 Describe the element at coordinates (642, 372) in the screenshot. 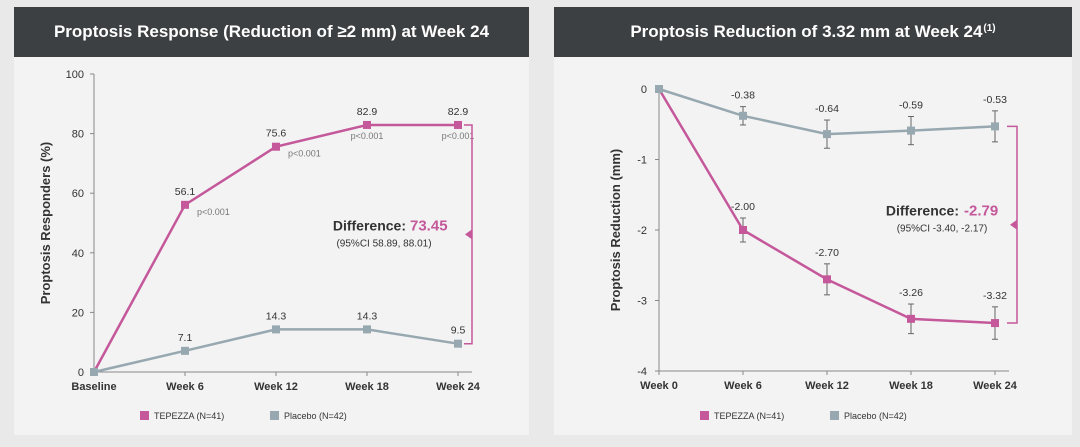

I see `y-tick-label: -4` at that location.